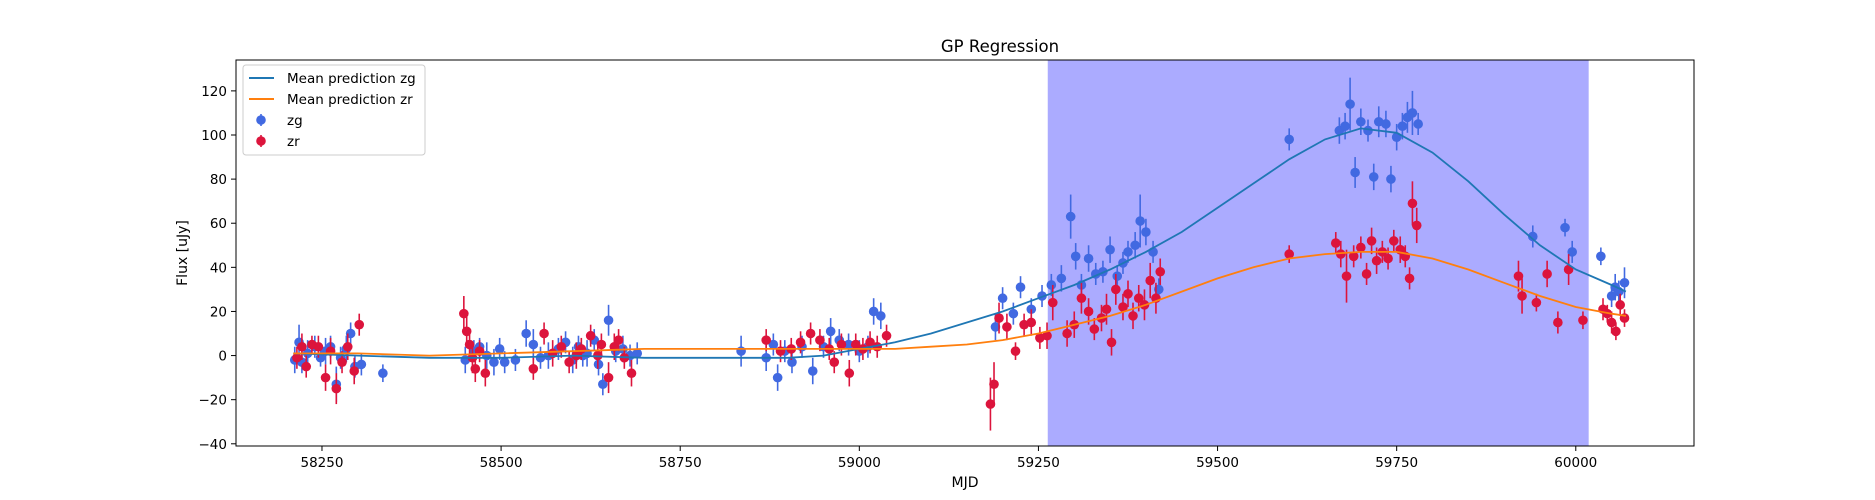  I want to click on y-tick-label: 0, so click(222, 357).